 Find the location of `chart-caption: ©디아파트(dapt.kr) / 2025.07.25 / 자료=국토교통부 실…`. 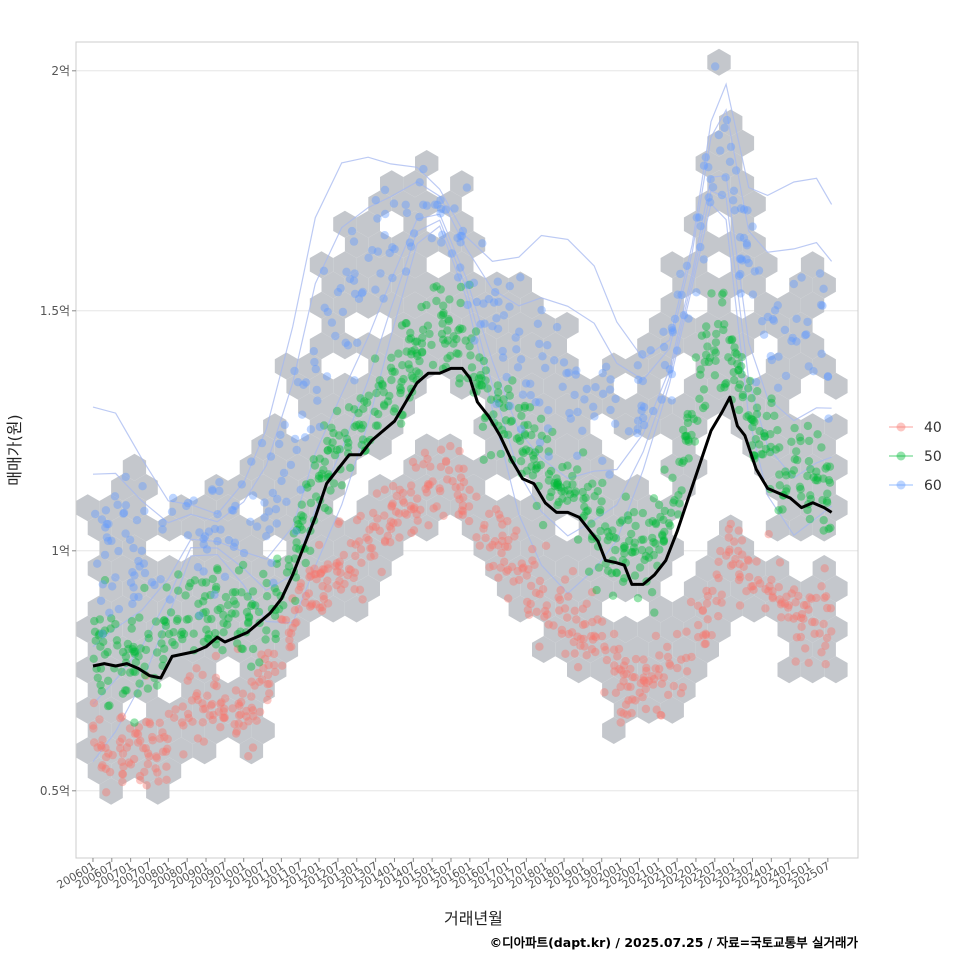

chart-caption: ©디아파트(dapt.kr) / 2025.07.25 / 자료=국토교통부 실… is located at coordinates (674, 942).